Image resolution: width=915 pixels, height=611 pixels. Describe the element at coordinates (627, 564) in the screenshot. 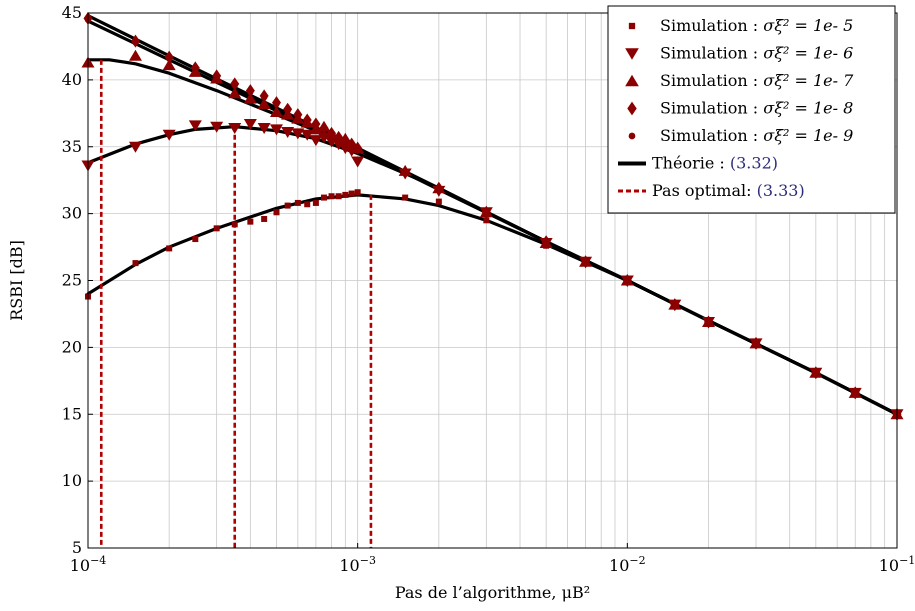

I see `x-tick-label: 10⁻²` at that location.